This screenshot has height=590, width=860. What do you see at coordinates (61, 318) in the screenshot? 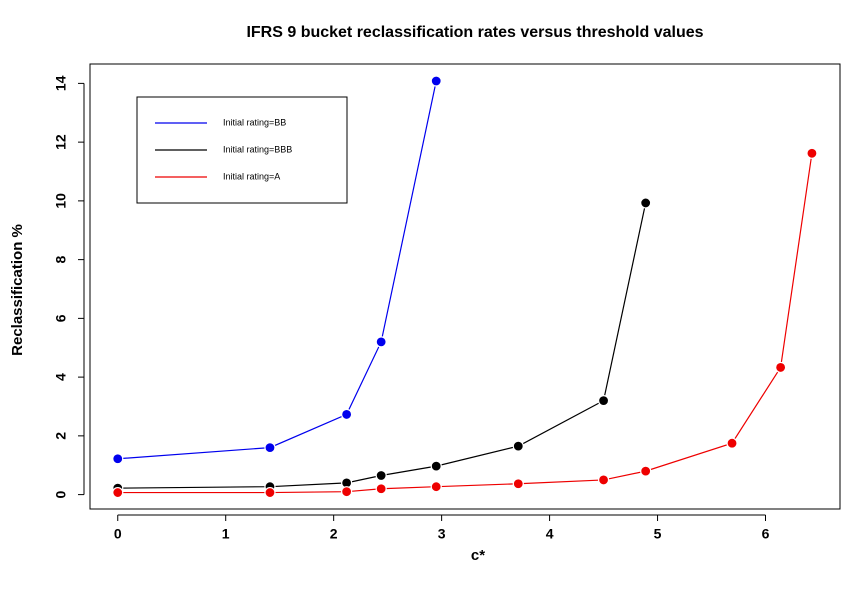
I see `y-tick-label: 6` at bounding box center [61, 318].